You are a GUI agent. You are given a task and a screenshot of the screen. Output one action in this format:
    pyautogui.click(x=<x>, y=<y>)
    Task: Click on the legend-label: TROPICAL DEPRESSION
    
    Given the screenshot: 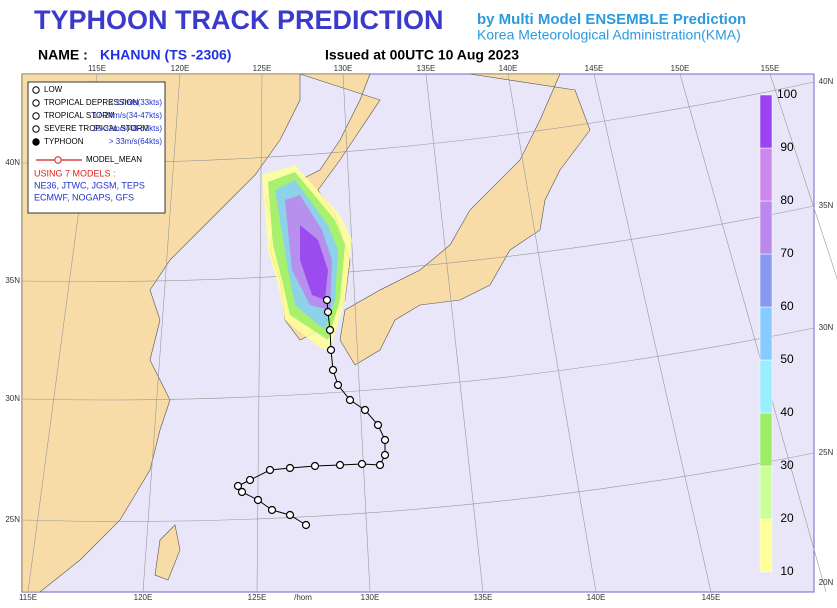 What is the action you would take?
    pyautogui.click(x=91, y=102)
    